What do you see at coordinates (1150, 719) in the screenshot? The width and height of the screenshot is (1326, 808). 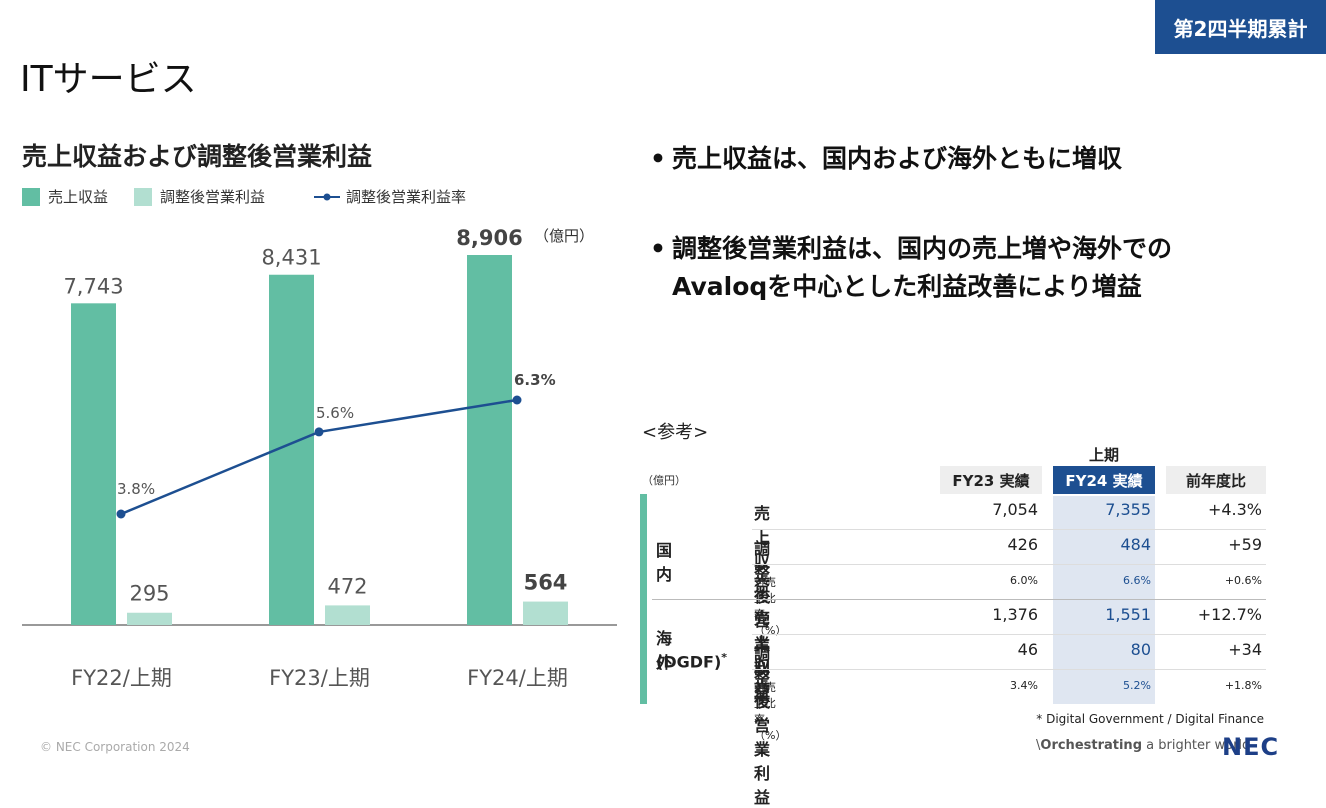 I see `footnote: * Digital Government / Digital Finance` at bounding box center [1150, 719].